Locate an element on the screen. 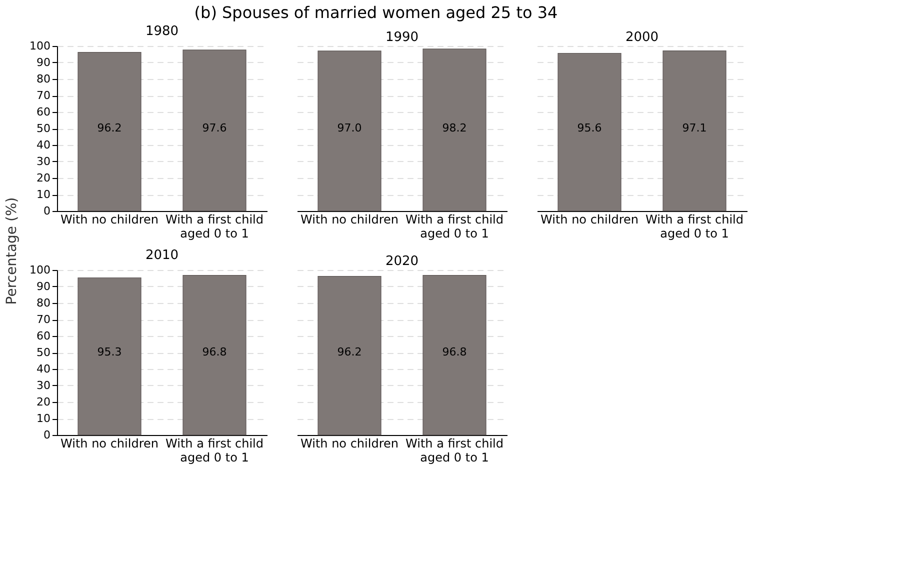  chart-title: 2020 is located at coordinates (402, 261).